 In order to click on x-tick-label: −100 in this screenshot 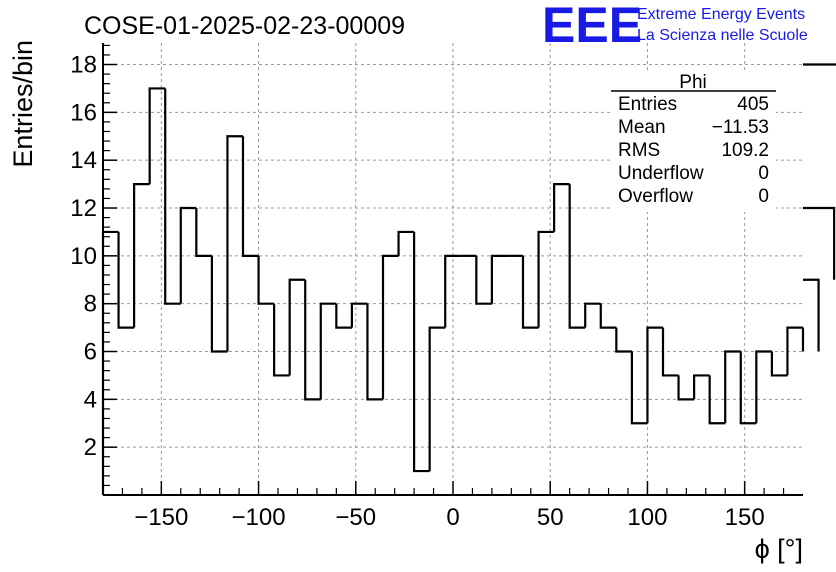, I will do `click(259, 517)`.